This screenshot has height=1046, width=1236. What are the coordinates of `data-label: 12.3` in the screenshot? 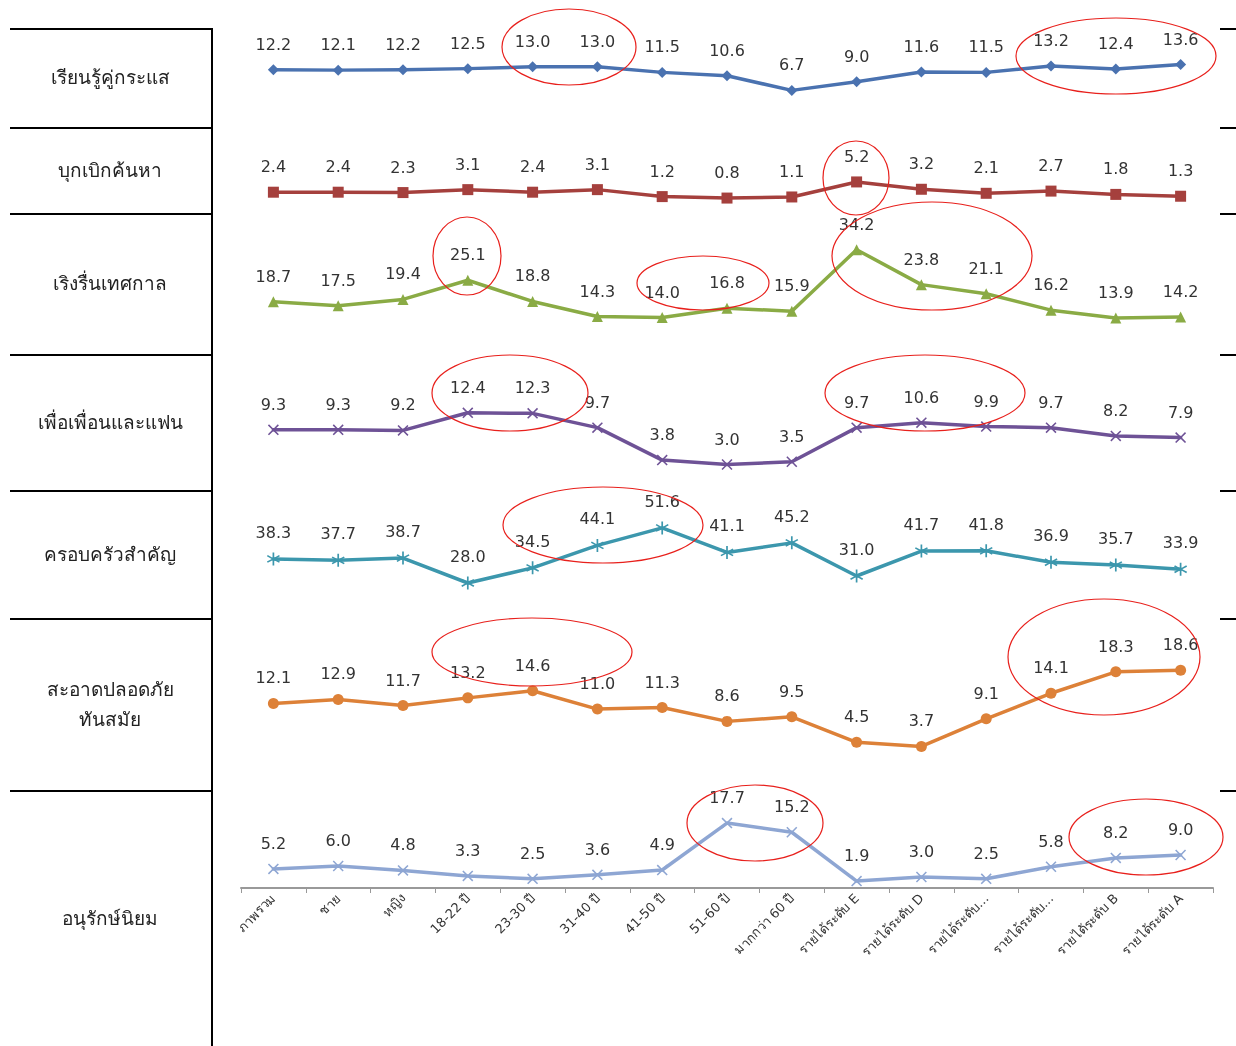 It's located at (532, 388).